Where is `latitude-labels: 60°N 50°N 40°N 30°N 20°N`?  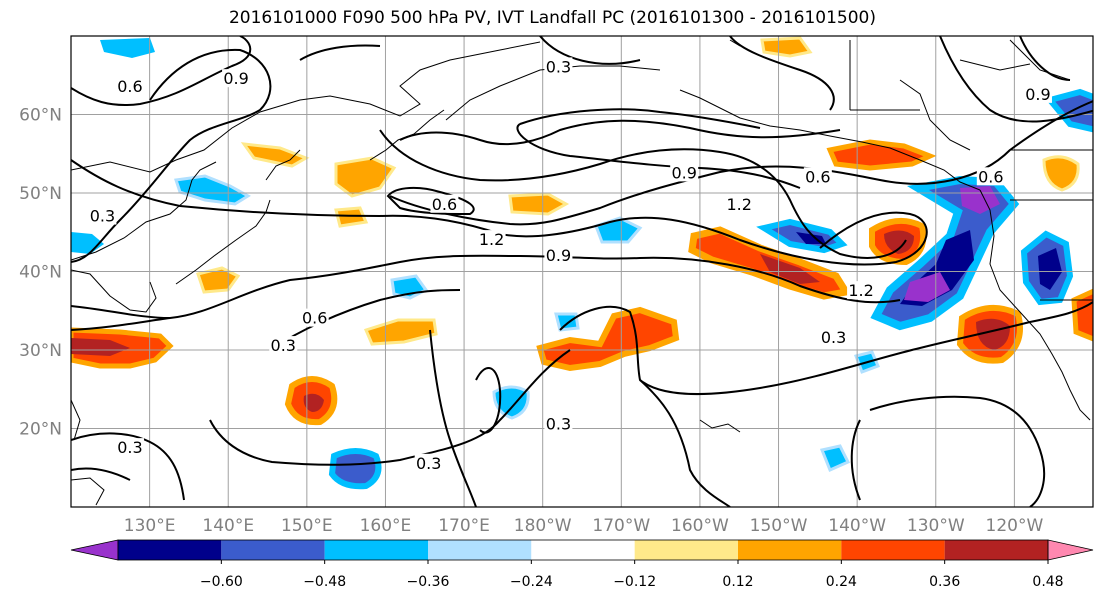 latitude-labels: 60°N 50°N 40°N 30°N 20°N is located at coordinates (40, 273).